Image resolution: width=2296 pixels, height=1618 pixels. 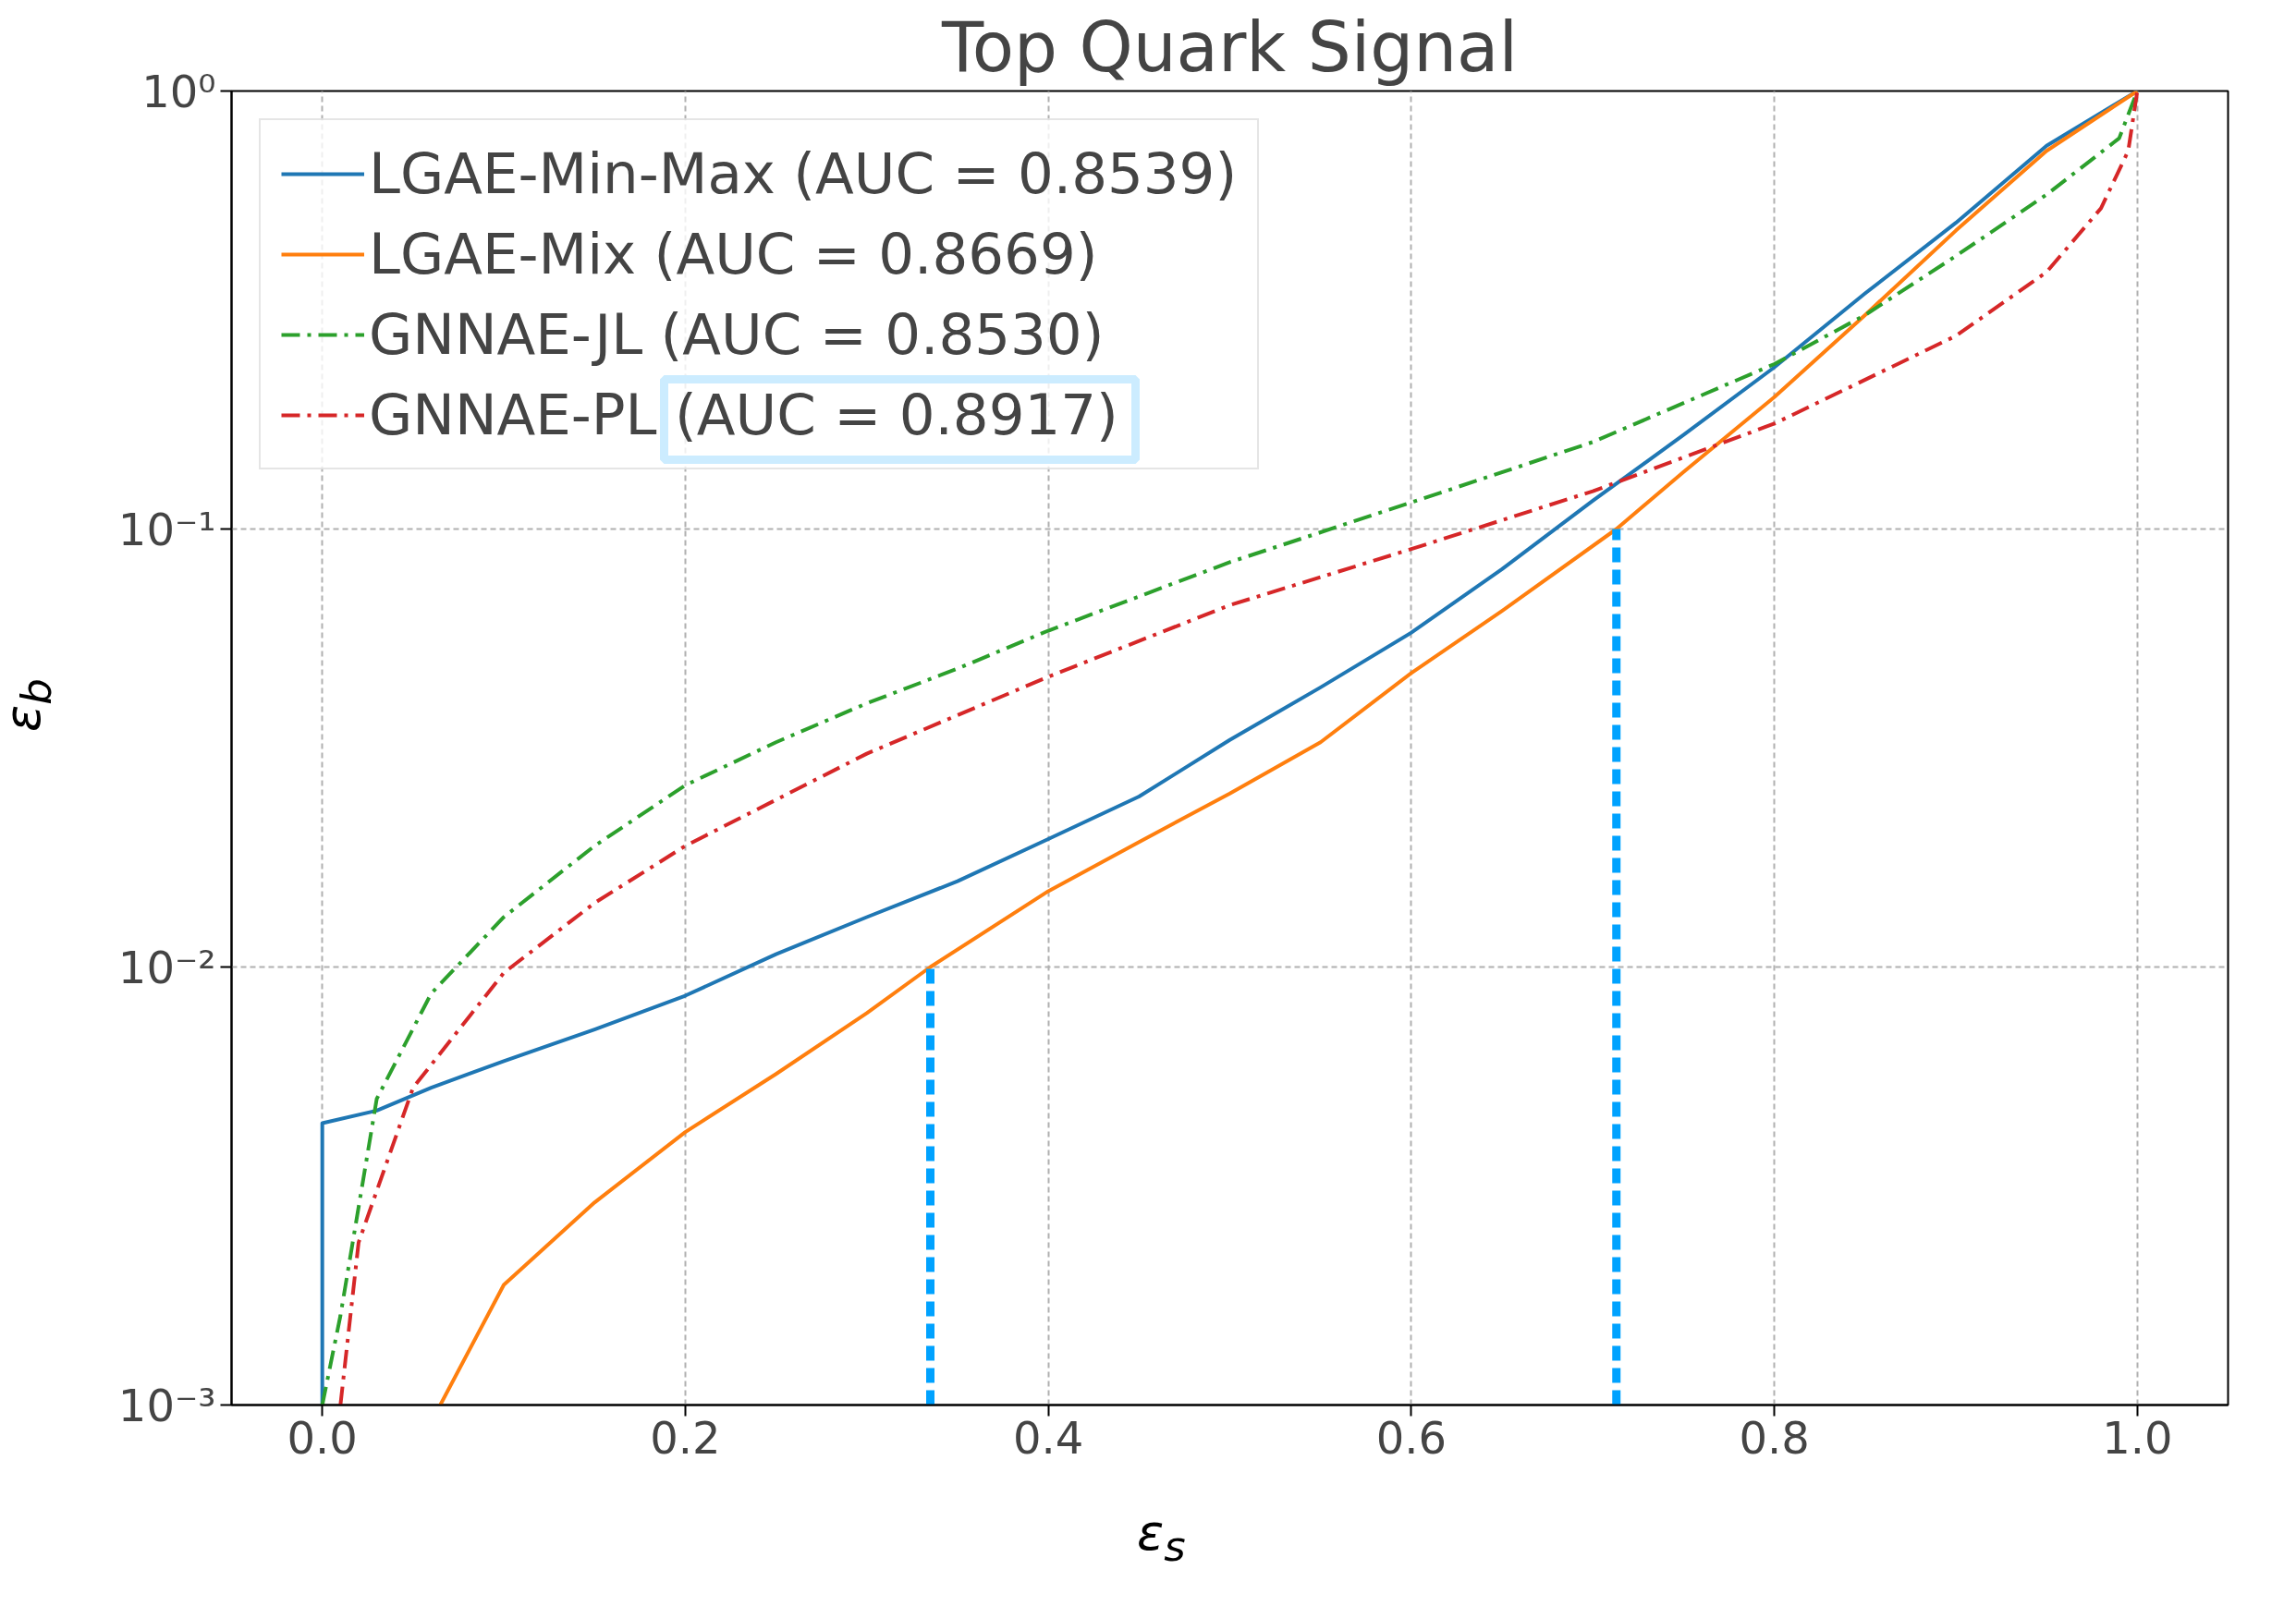 What do you see at coordinates (167, 967) in the screenshot?
I see `y-tick-label: 10⁻²` at bounding box center [167, 967].